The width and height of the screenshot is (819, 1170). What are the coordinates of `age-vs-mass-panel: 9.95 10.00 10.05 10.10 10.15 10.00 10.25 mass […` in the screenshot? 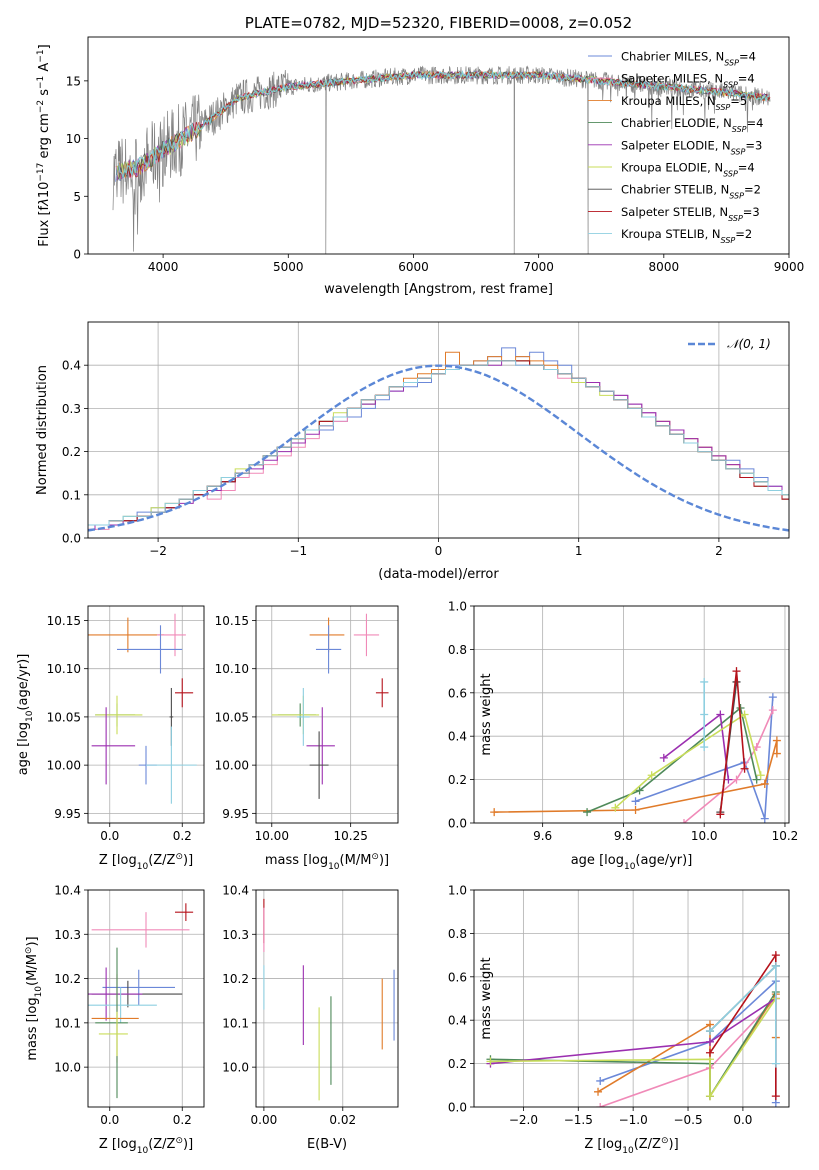 It's located at (307, 738).